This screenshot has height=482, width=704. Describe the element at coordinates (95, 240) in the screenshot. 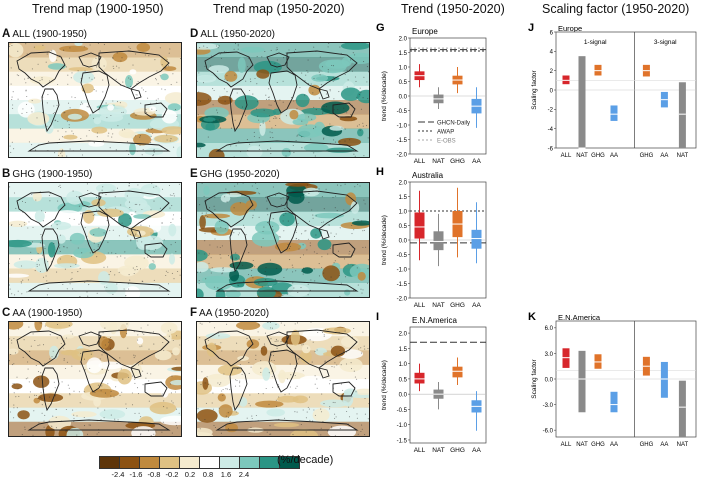

I see `trend-map-b` at that location.